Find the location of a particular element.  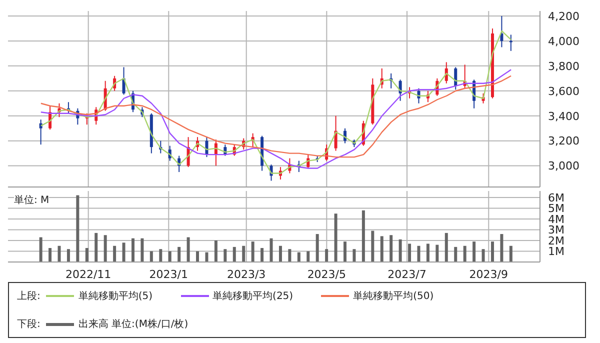

y-tick-label: 3,600 is located at coordinates (564, 91).